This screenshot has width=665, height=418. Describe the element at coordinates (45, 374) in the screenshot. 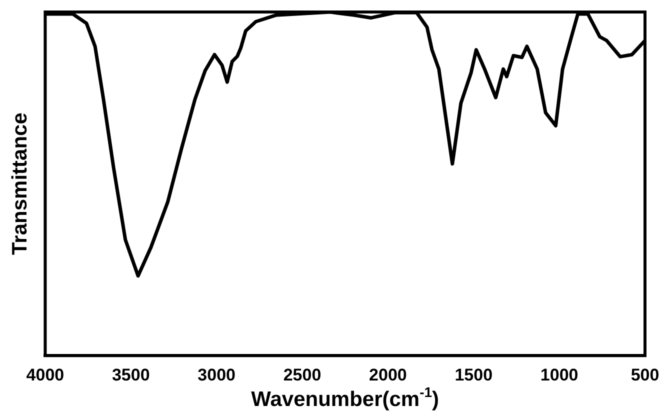

I see `x-tick-label: 4000` at that location.